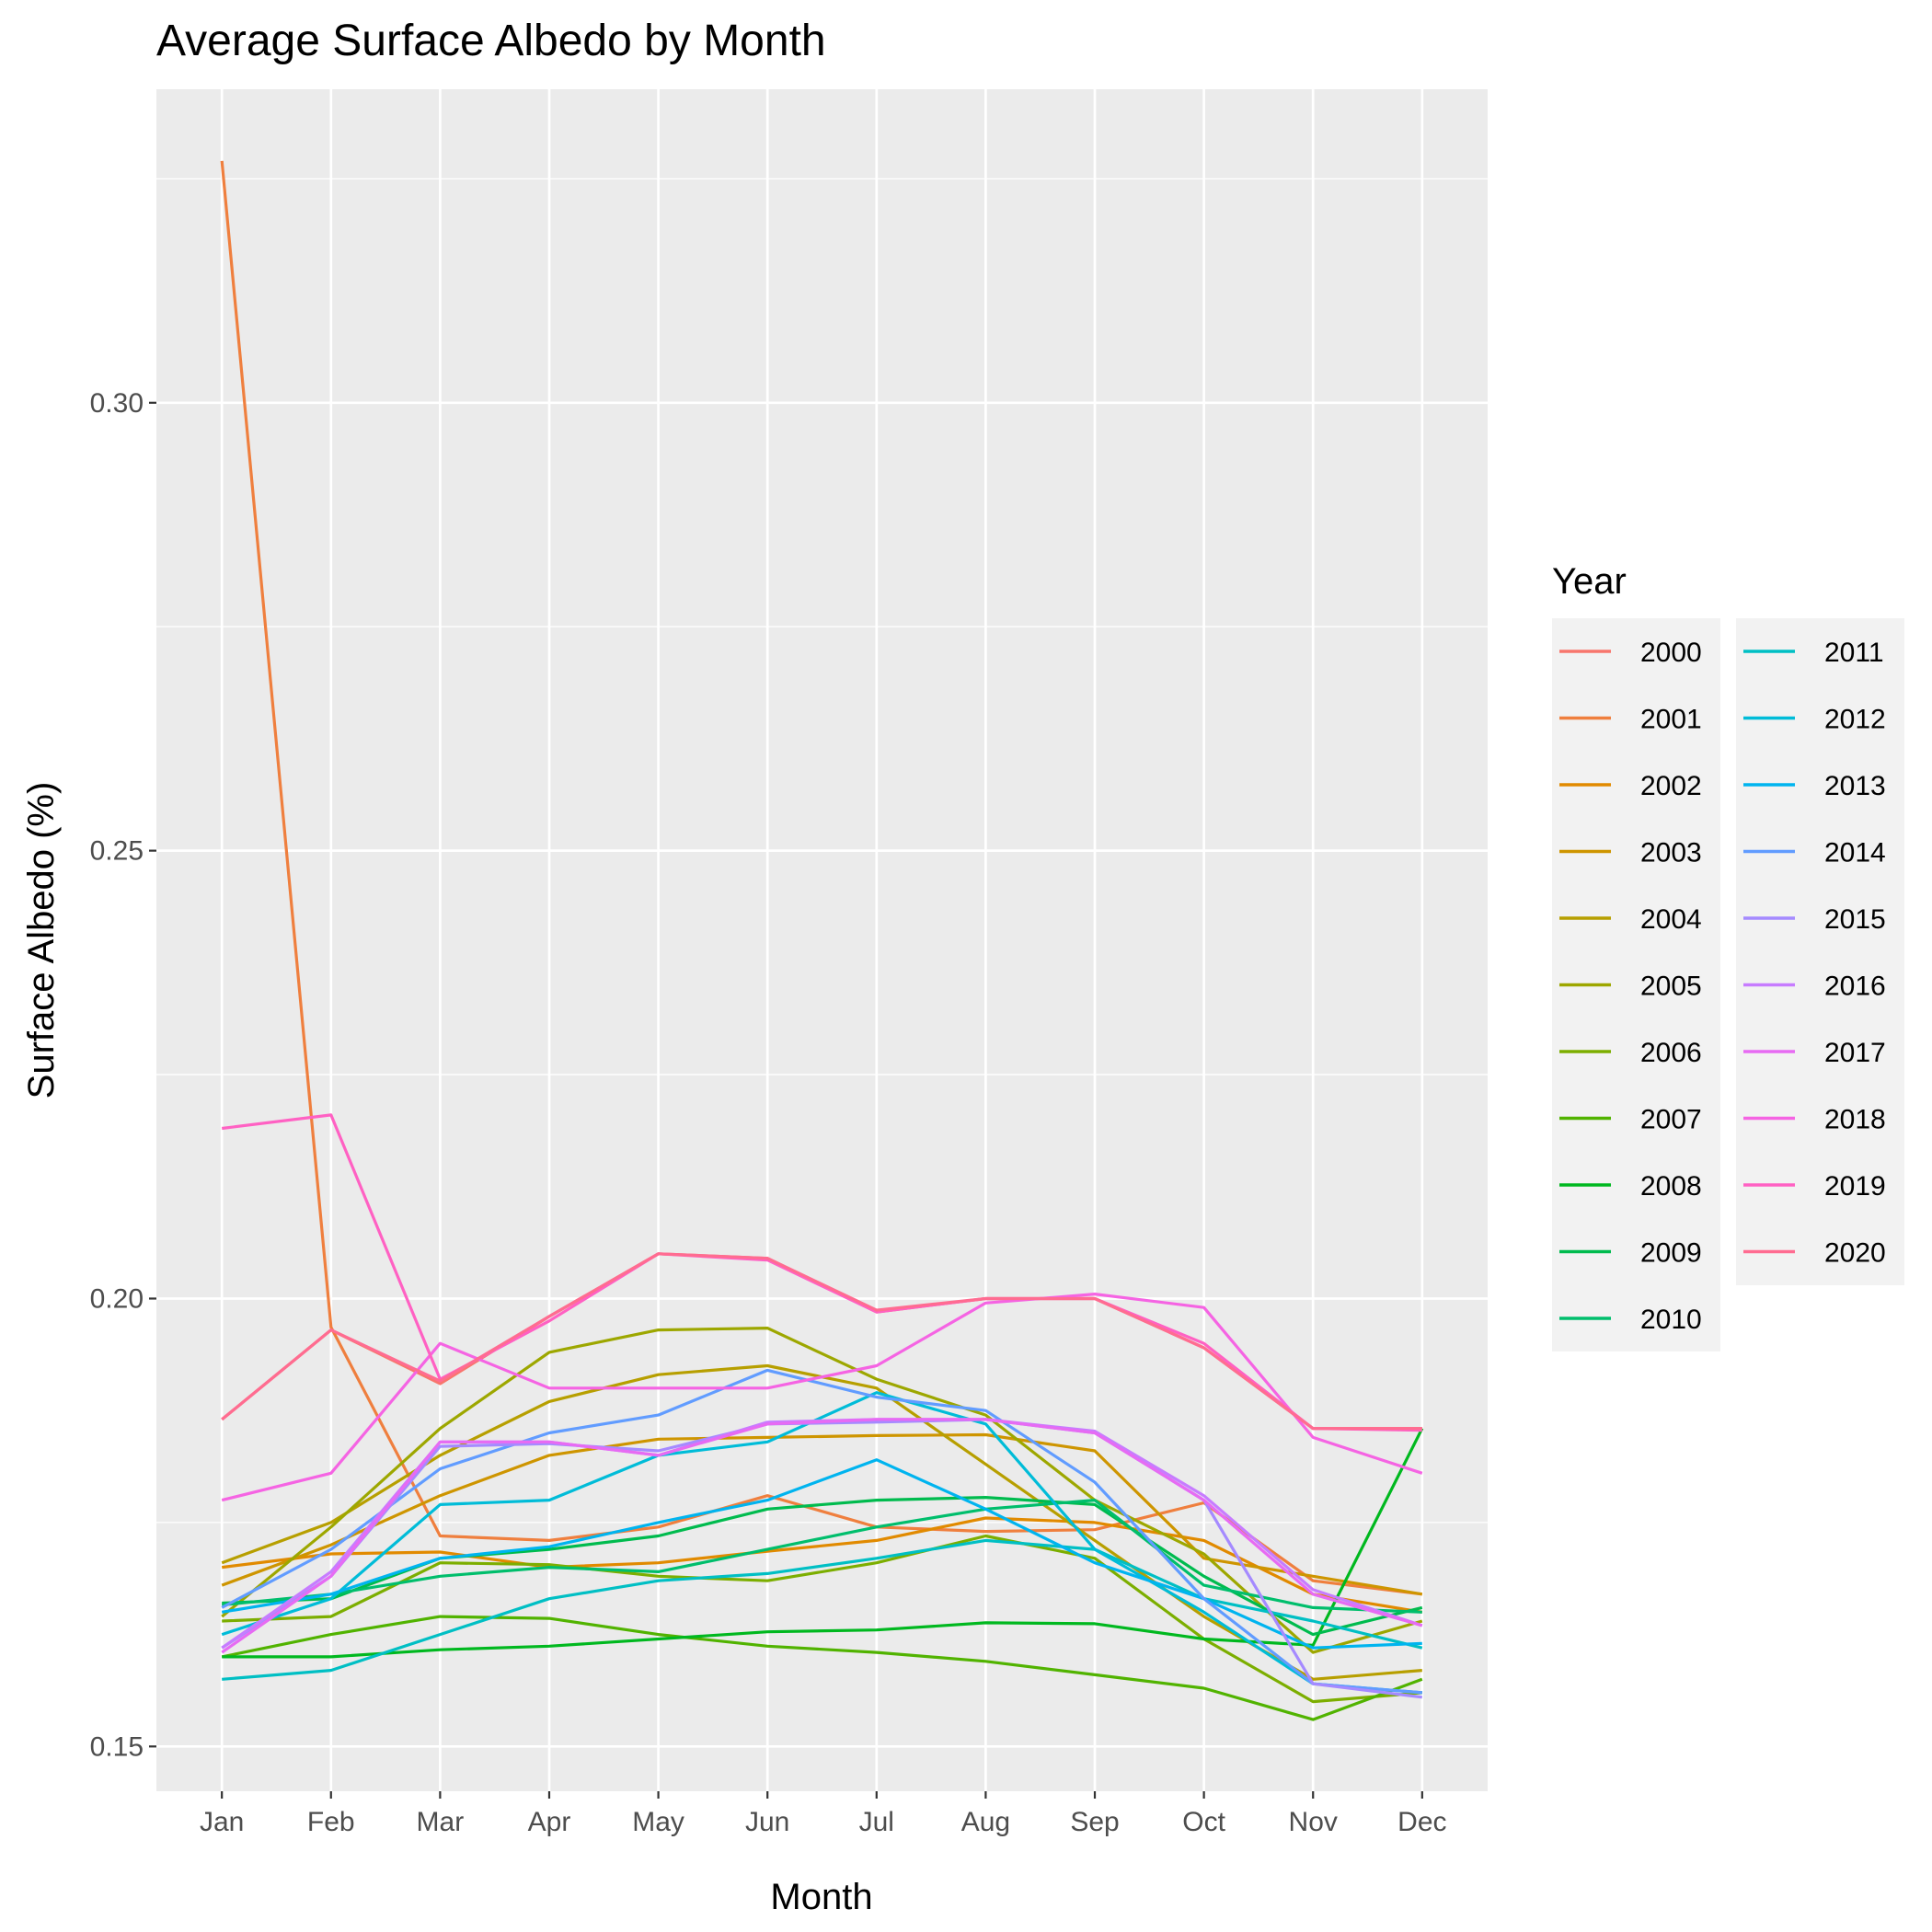 The height and width of the screenshot is (1932, 1932). What do you see at coordinates (1630, 1320) in the screenshot?
I see `legend-item: 2010` at bounding box center [1630, 1320].